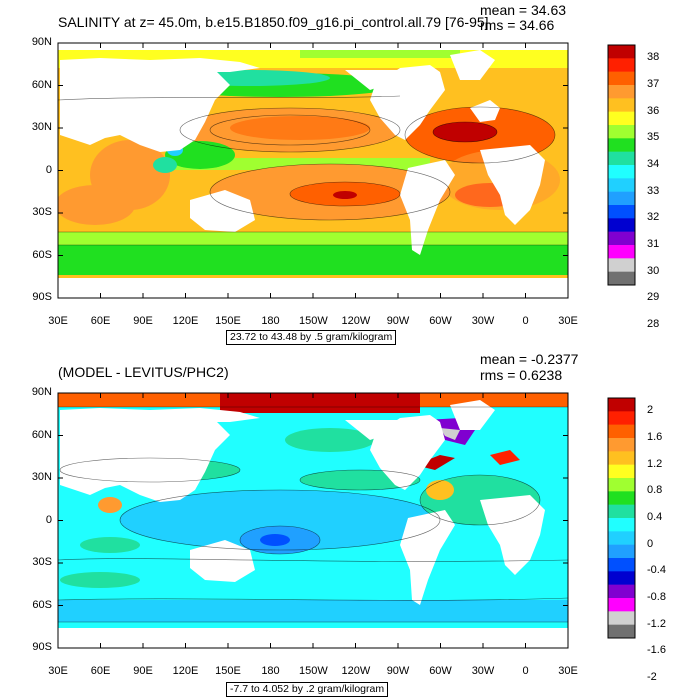 This screenshot has height=700, width=700. What do you see at coordinates (650, 543) in the screenshot?
I see `colorbar-level-label: 0` at bounding box center [650, 543].